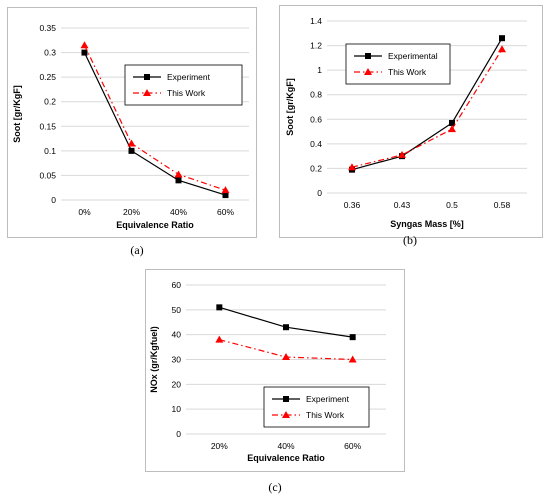 The image size is (550, 499). What do you see at coordinates (50, 102) in the screenshot?
I see `chart-a-ytick-label: 0.2` at bounding box center [50, 102].